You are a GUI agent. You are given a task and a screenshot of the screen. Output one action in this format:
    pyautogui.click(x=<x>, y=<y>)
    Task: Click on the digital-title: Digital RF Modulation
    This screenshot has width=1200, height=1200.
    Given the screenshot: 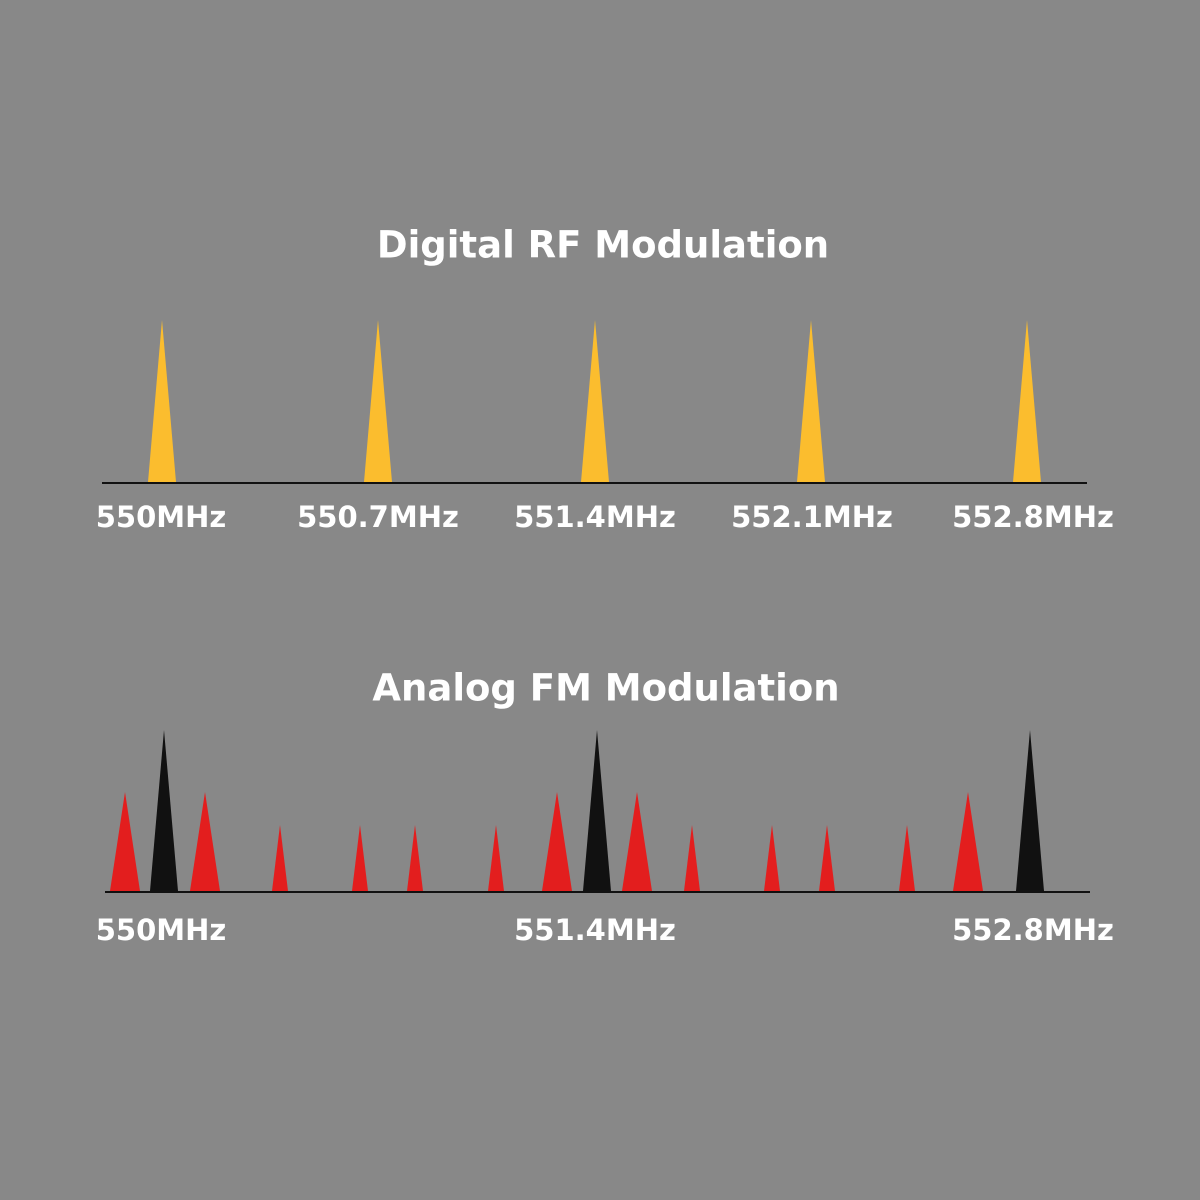 What is the action you would take?
    pyautogui.click(x=603, y=245)
    